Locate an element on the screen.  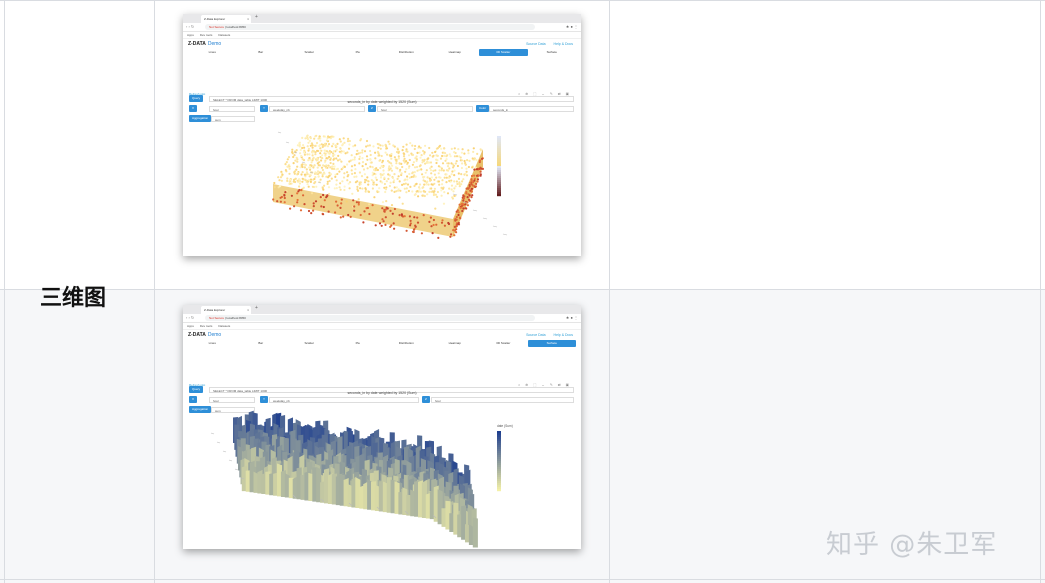
surface-mesh is located at coordinates (355, 479).